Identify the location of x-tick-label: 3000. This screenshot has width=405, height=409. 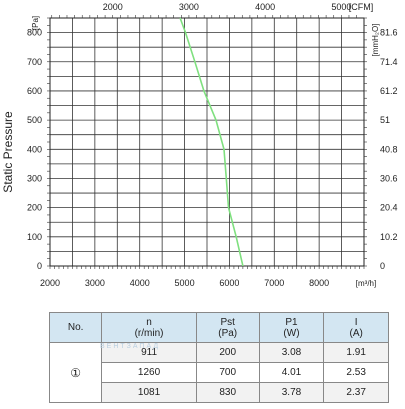
(95, 283).